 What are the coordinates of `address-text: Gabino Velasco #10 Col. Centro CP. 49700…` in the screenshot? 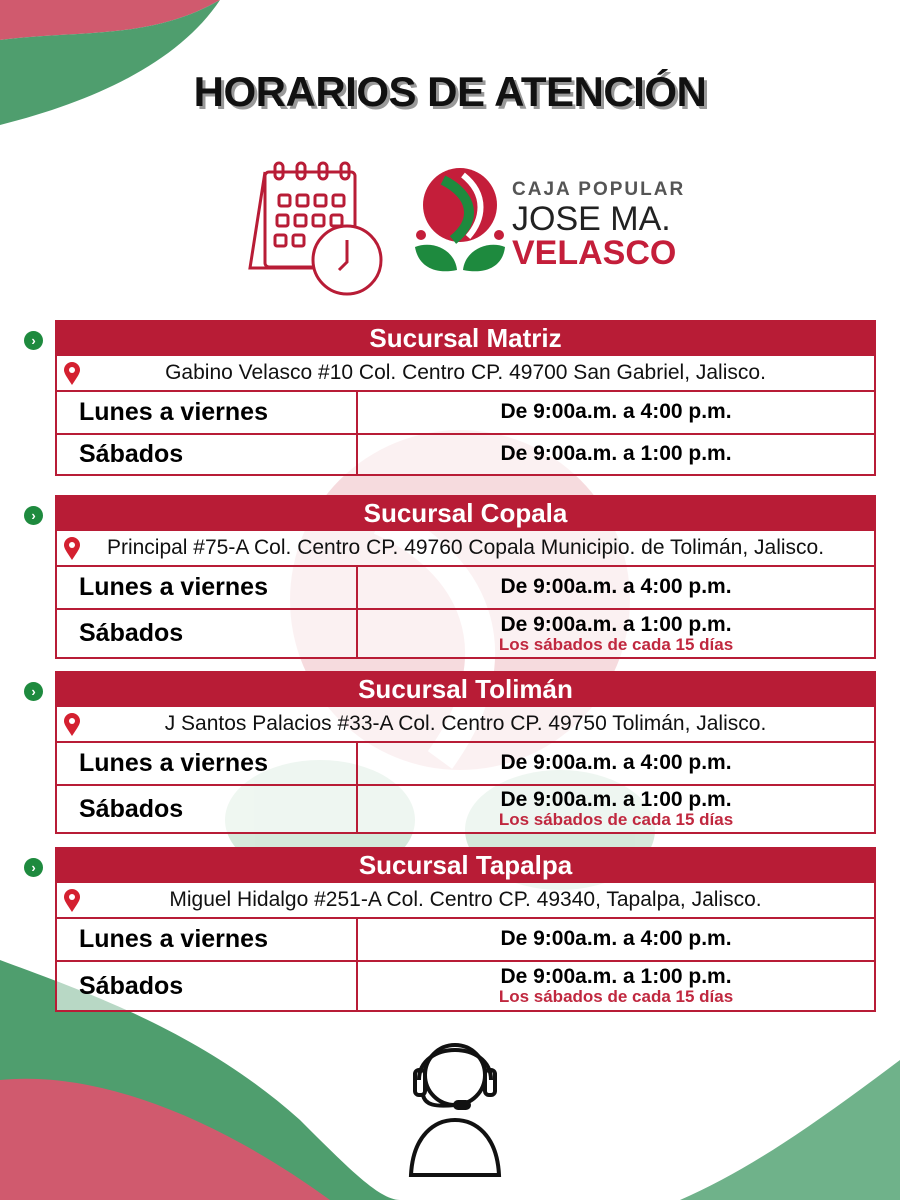 It's located at (465, 372).